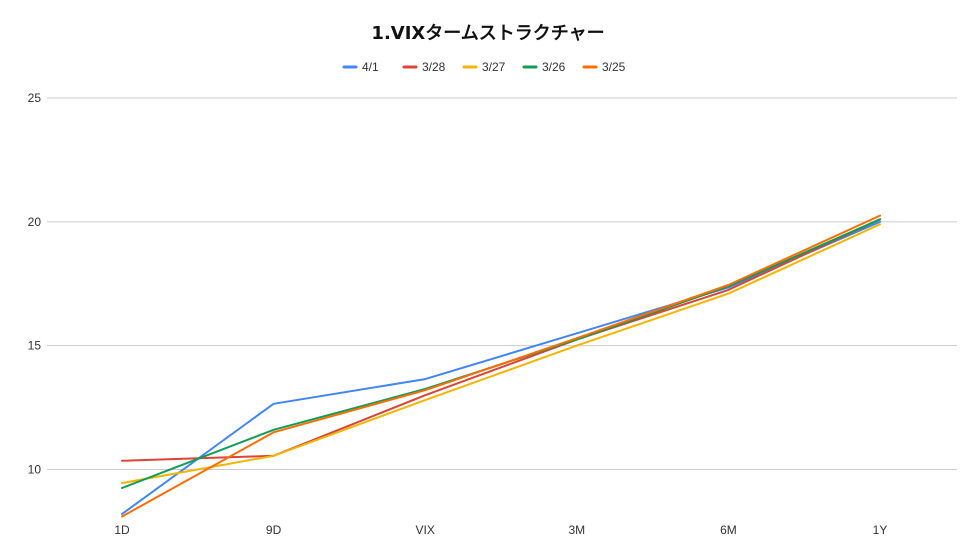 This screenshot has width=976, height=560. I want to click on legend-item: 3/26, so click(544, 67).